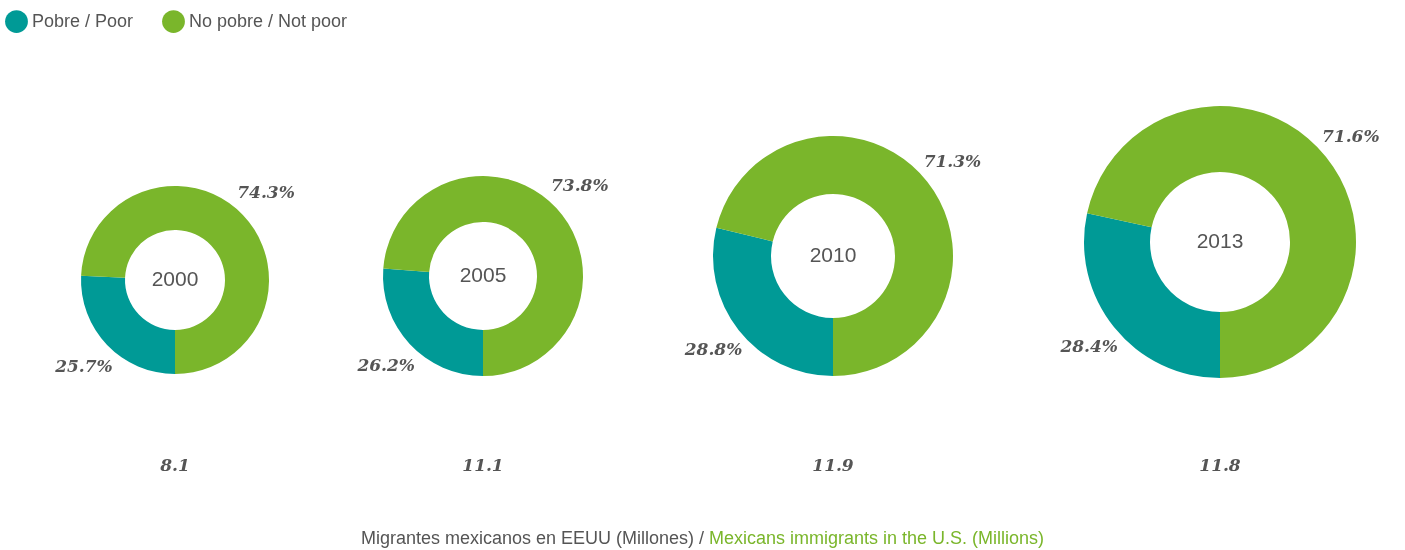 Image resolution: width=1405 pixels, height=550 pixels. I want to click on text: 11.9, so click(833, 465).